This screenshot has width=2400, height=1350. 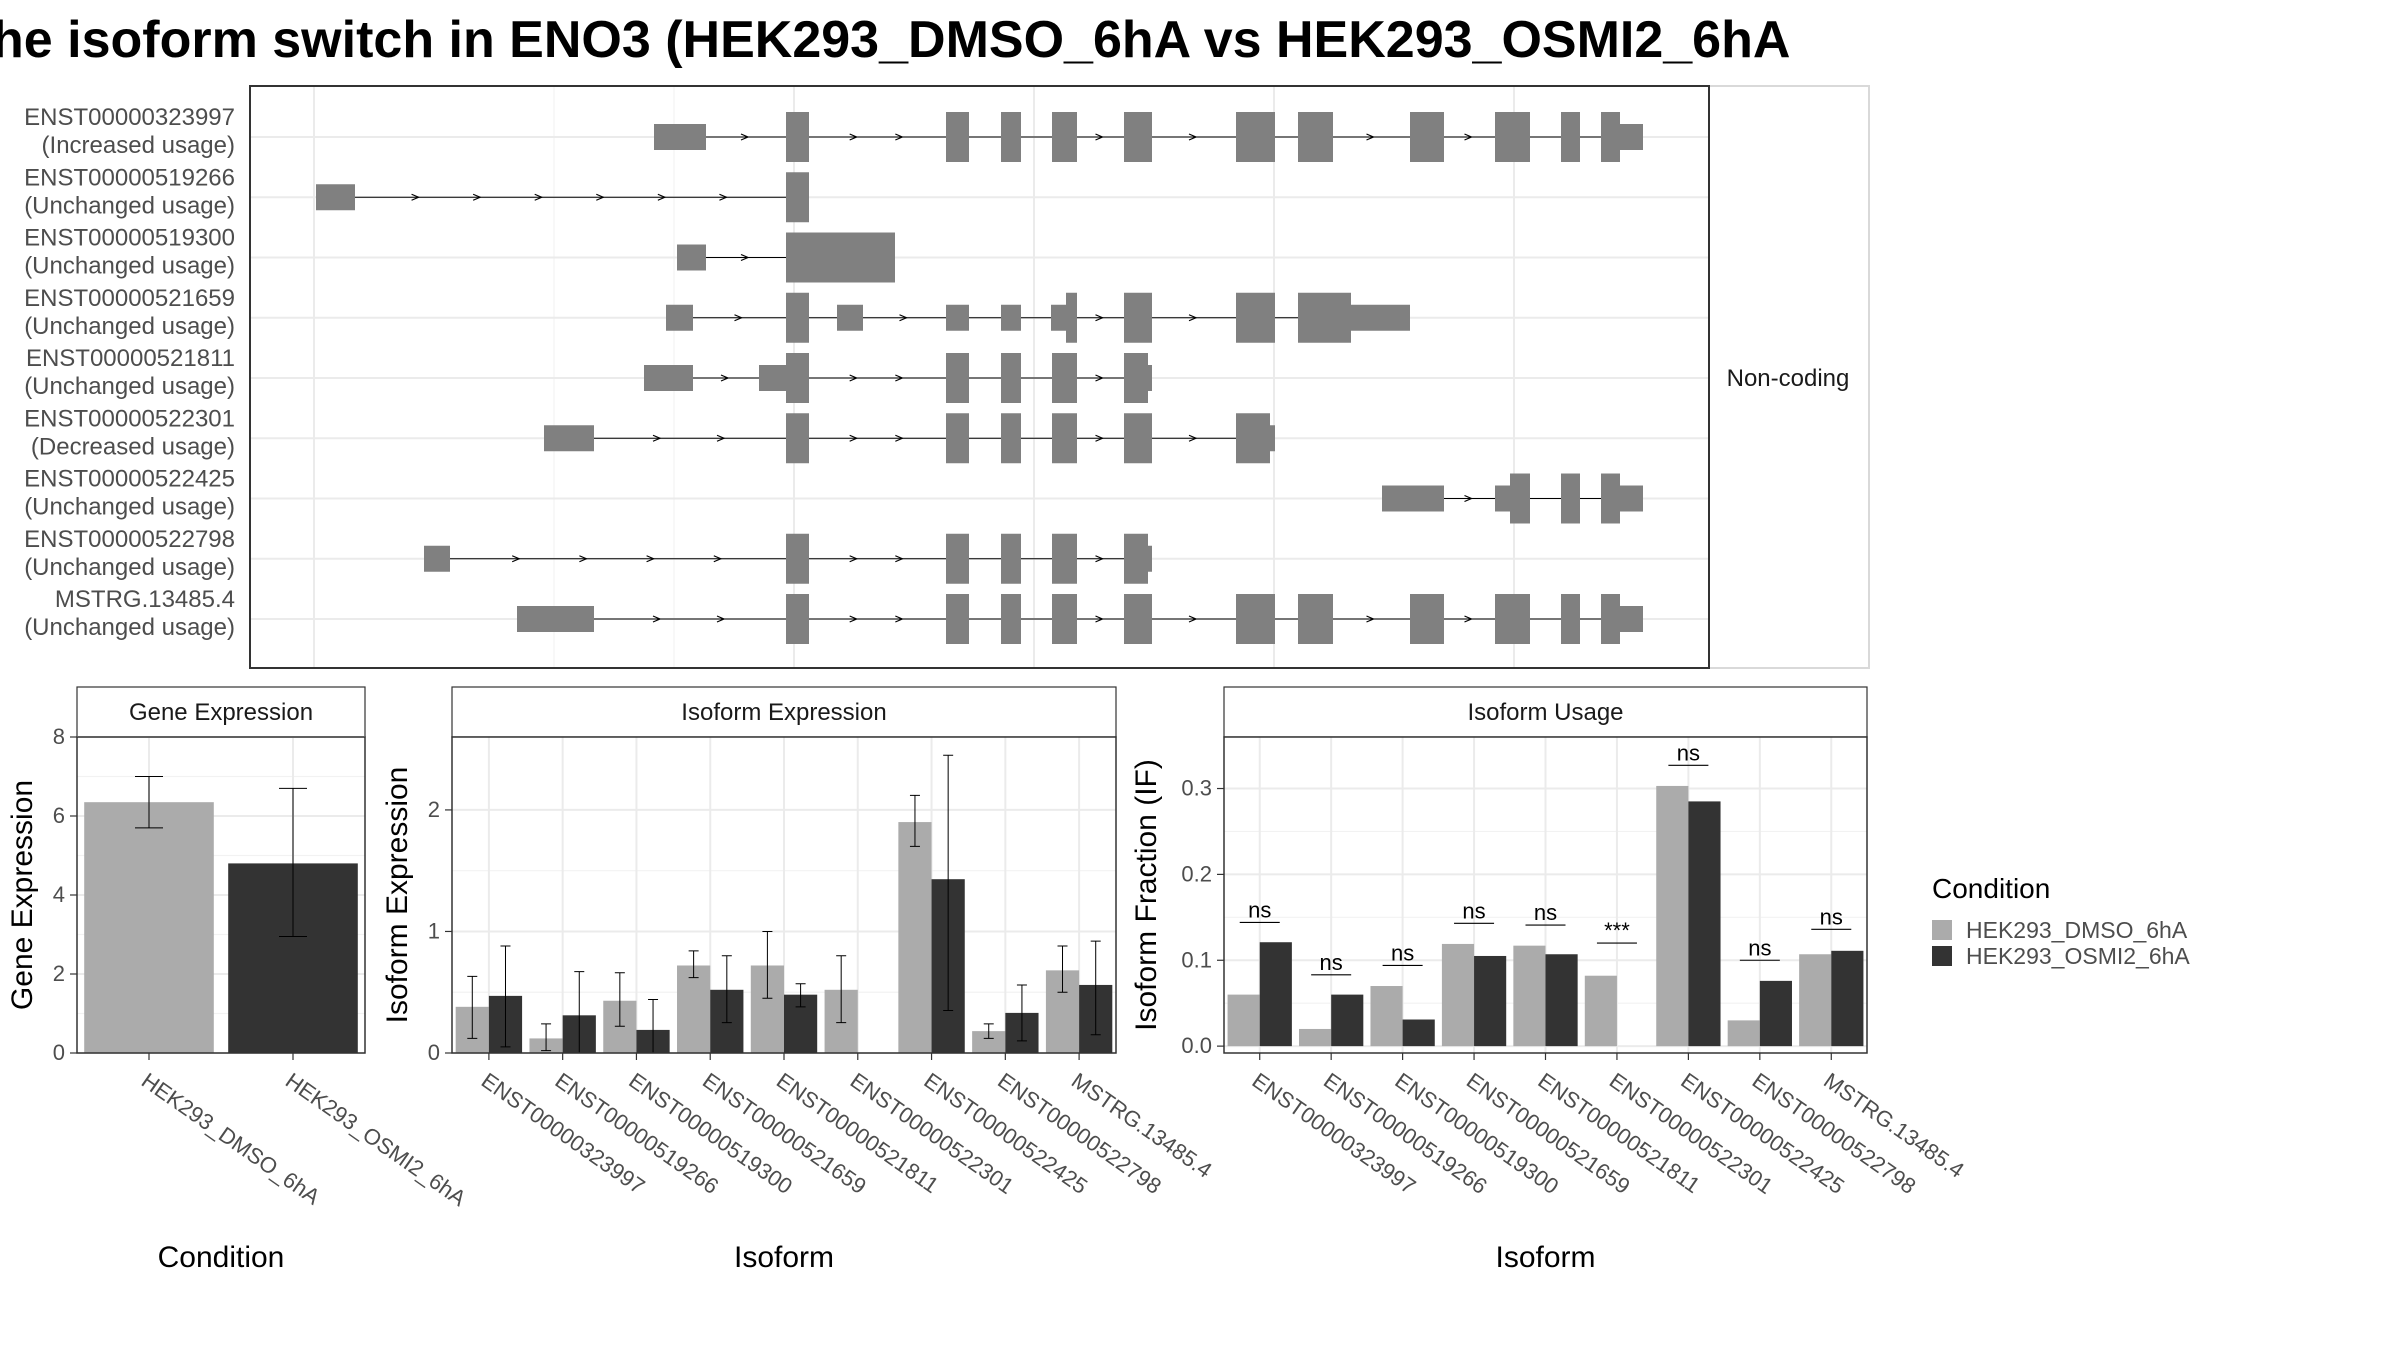 What do you see at coordinates (788, 558) in the screenshot?
I see `transcript-structure-enst00000522798` at bounding box center [788, 558].